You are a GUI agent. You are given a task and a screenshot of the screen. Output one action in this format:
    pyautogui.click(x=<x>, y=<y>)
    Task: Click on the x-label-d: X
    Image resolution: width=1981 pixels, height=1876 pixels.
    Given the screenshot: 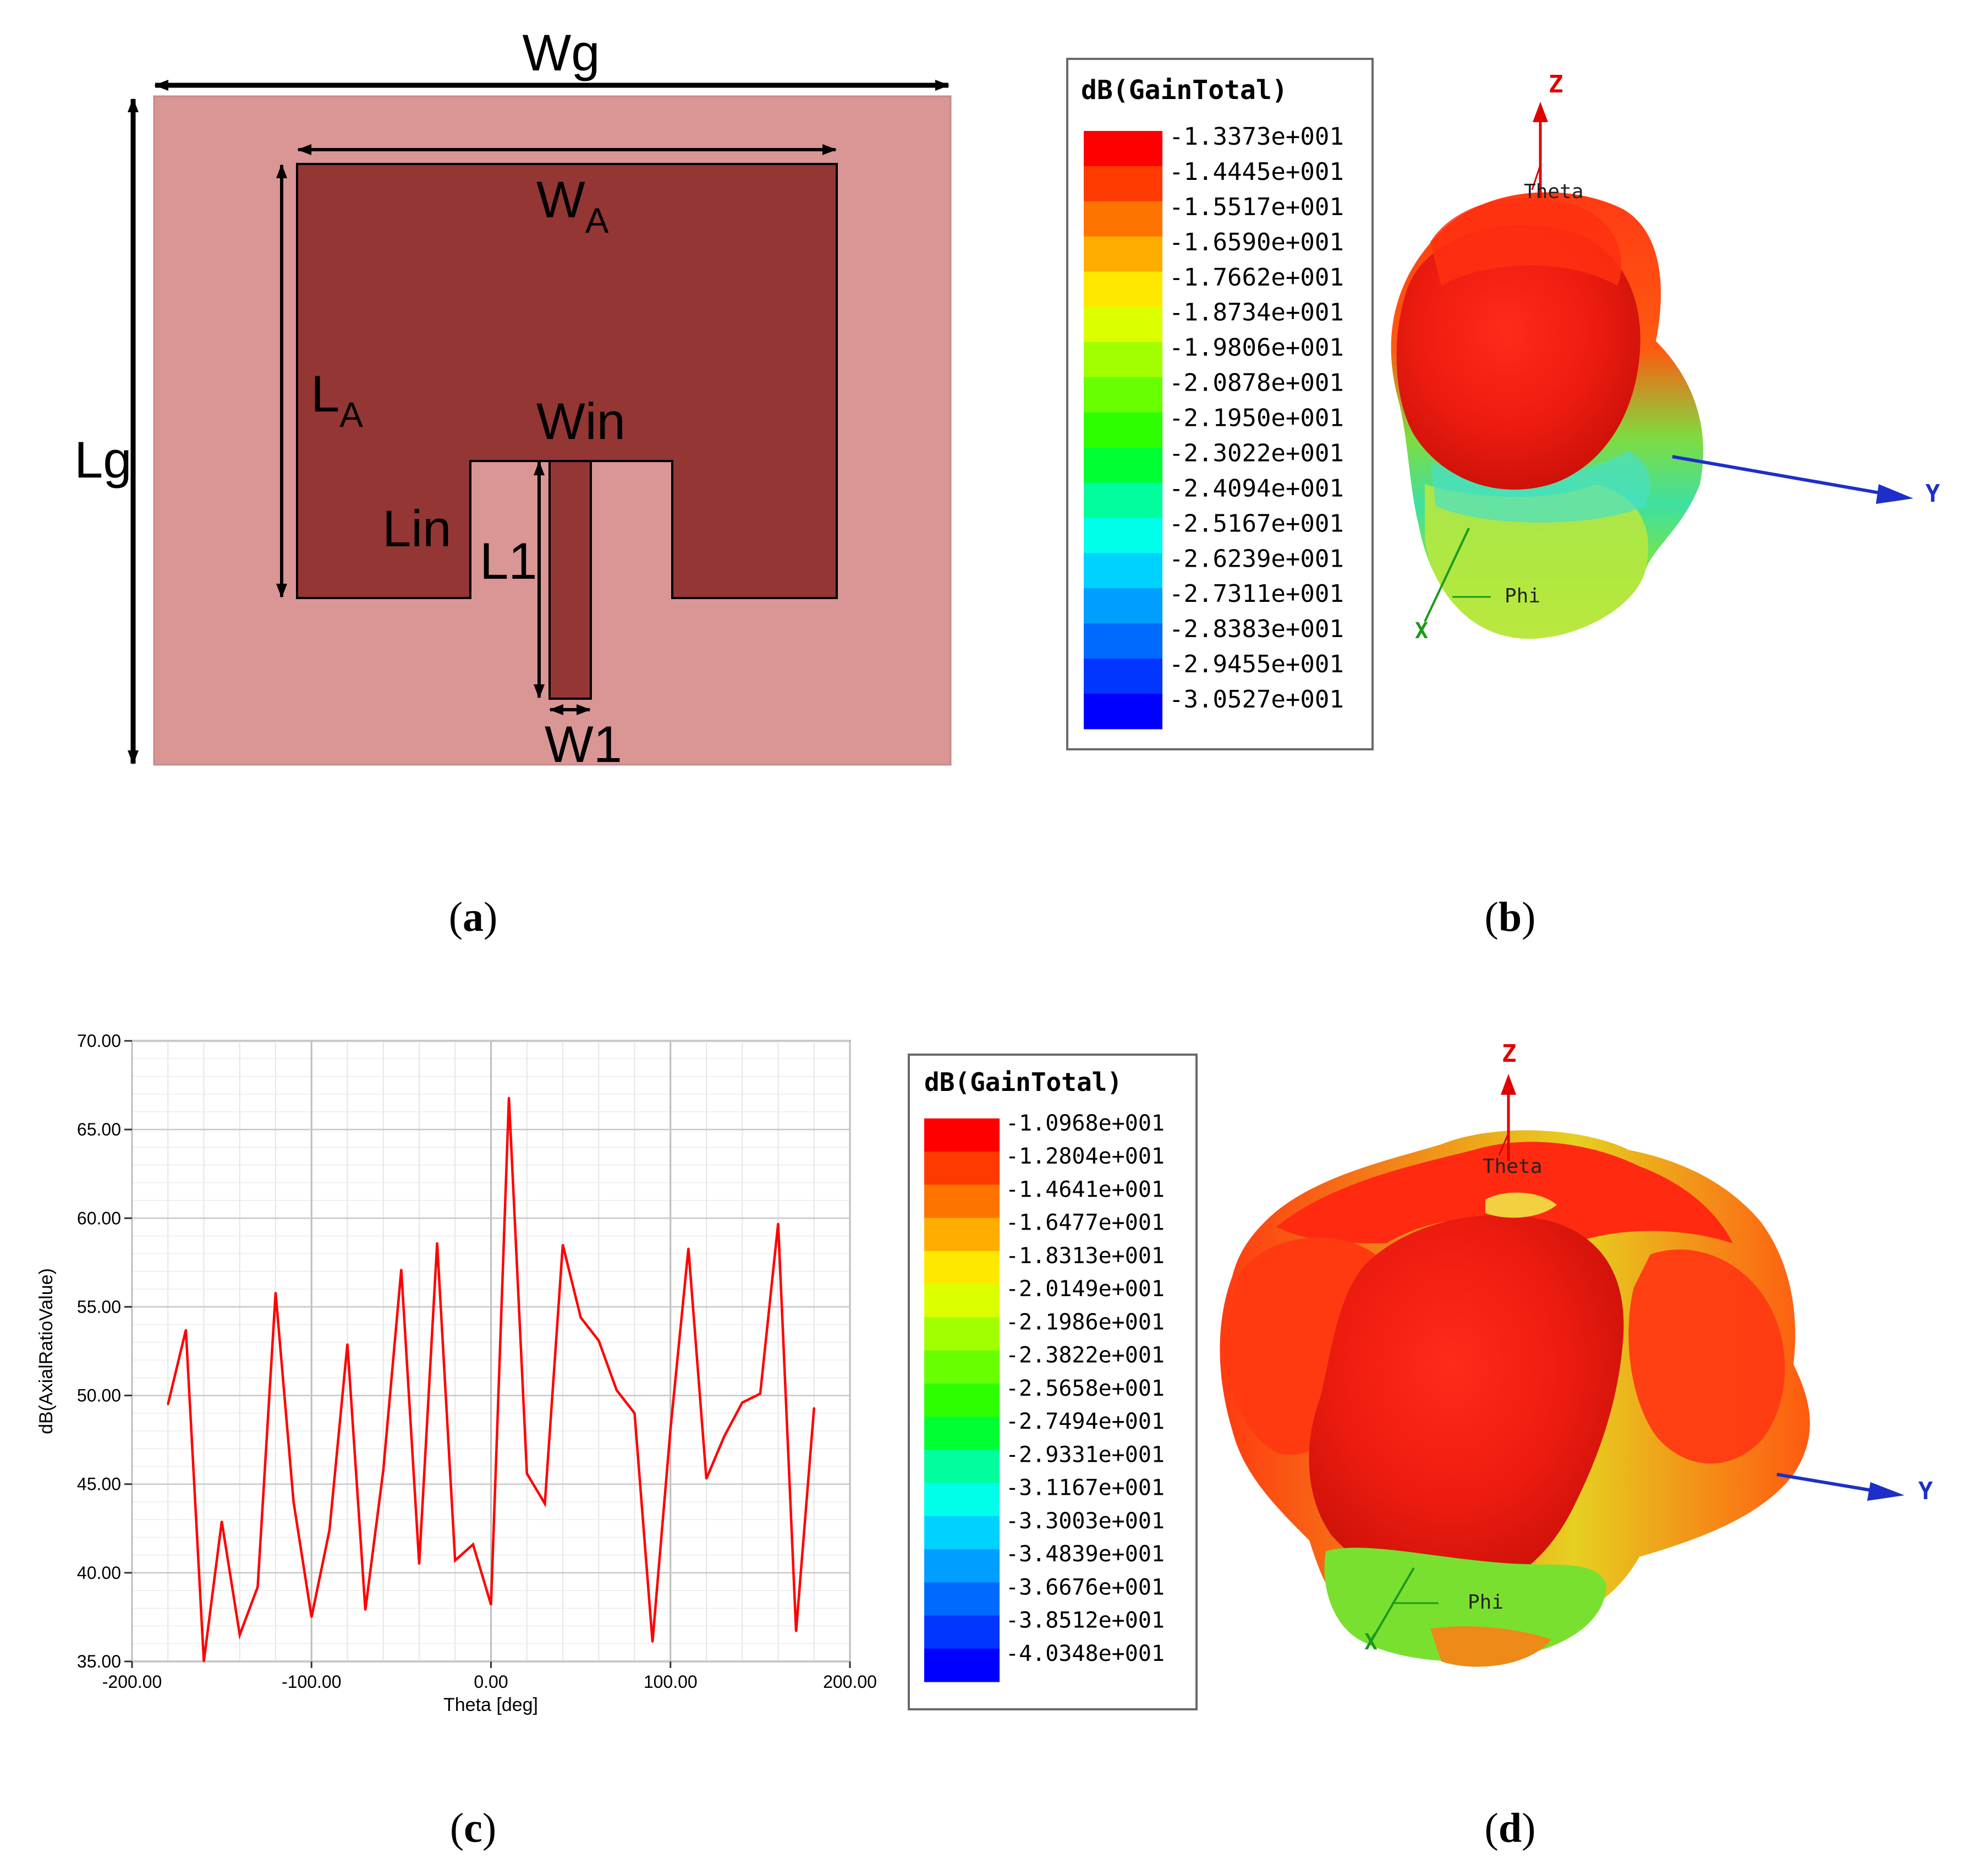 What is the action you would take?
    pyautogui.click(x=1371, y=1642)
    